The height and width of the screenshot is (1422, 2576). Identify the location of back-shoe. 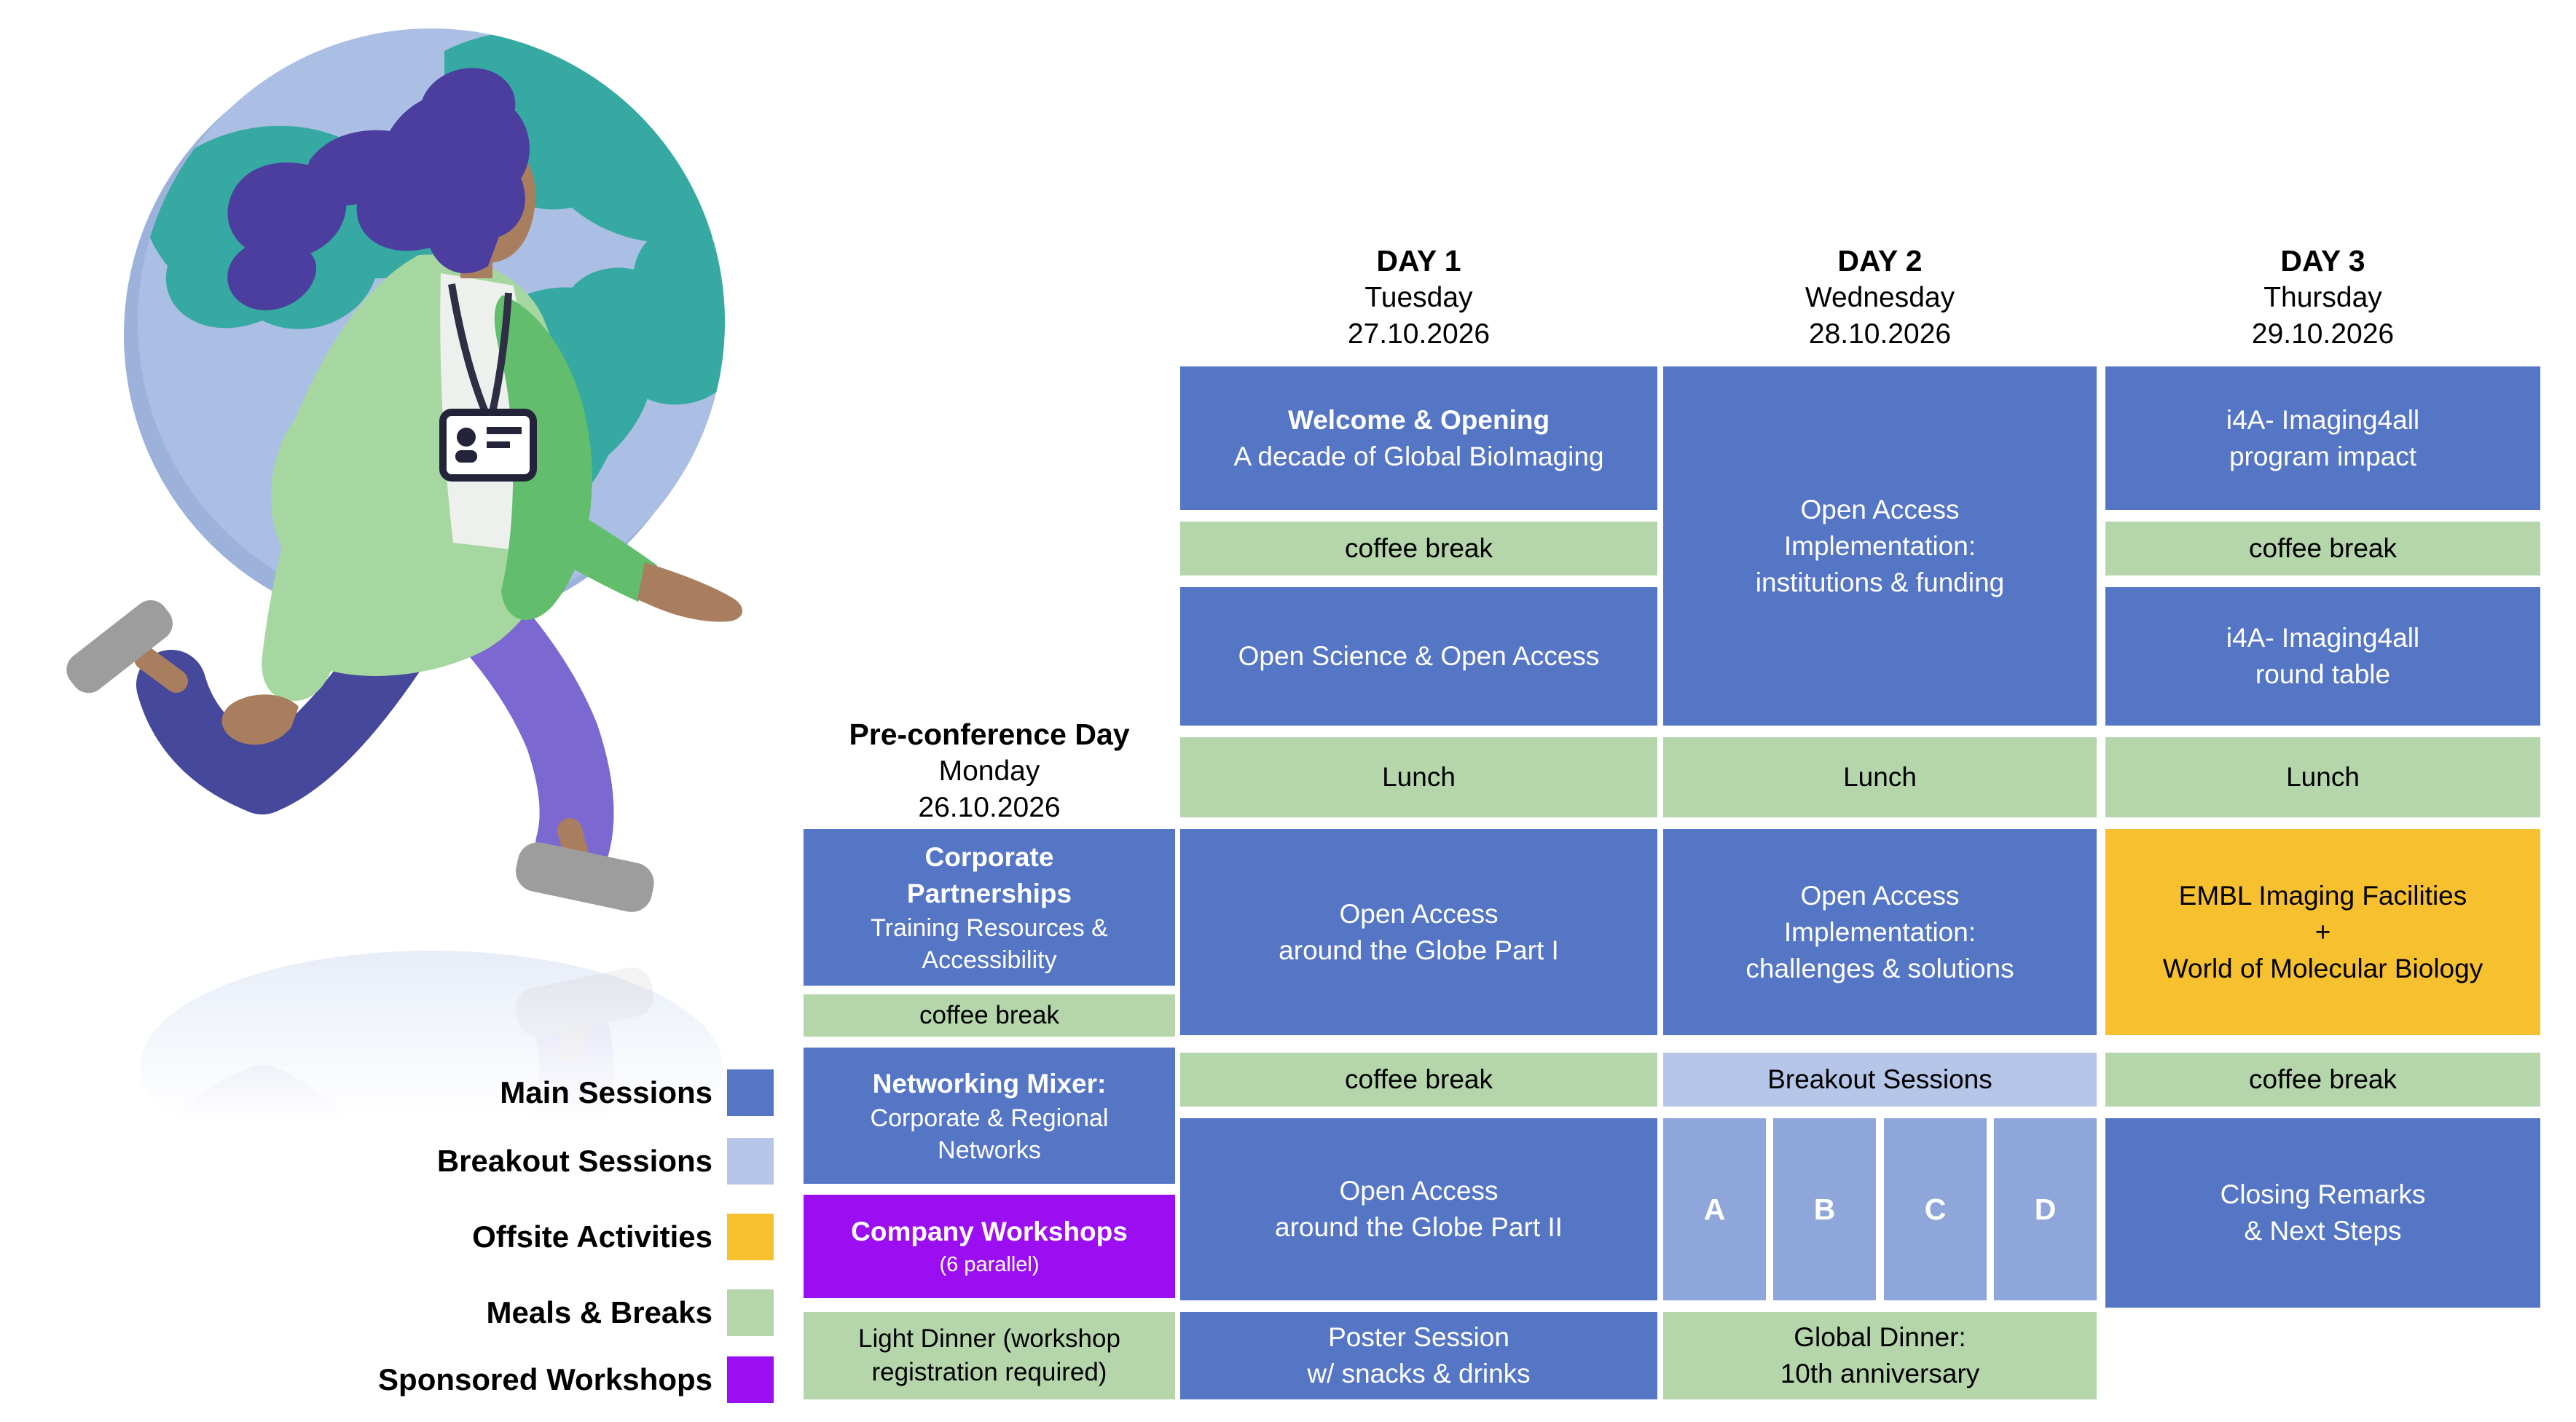
(119, 647).